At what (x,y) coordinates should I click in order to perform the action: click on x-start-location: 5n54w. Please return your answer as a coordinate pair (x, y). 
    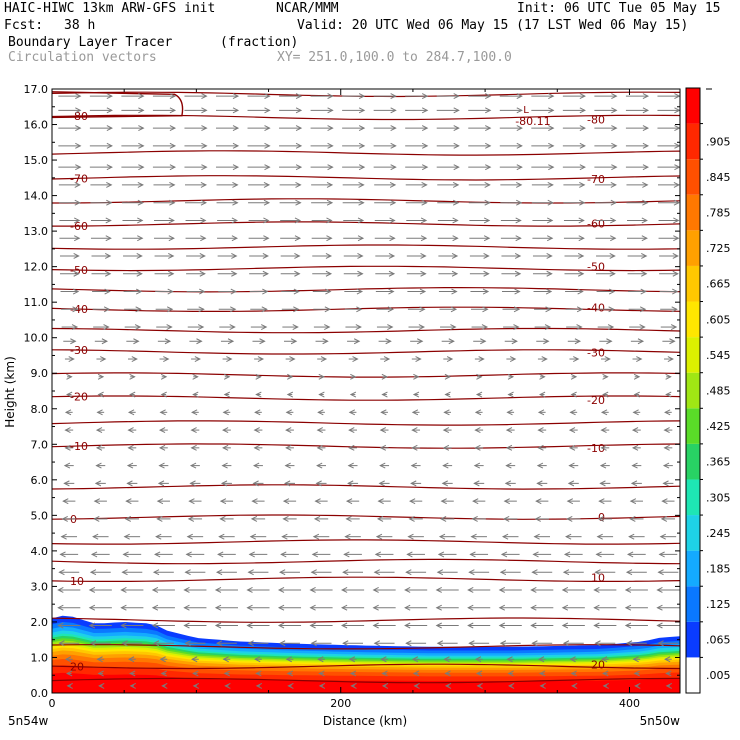
    Looking at the image, I should click on (28, 721).